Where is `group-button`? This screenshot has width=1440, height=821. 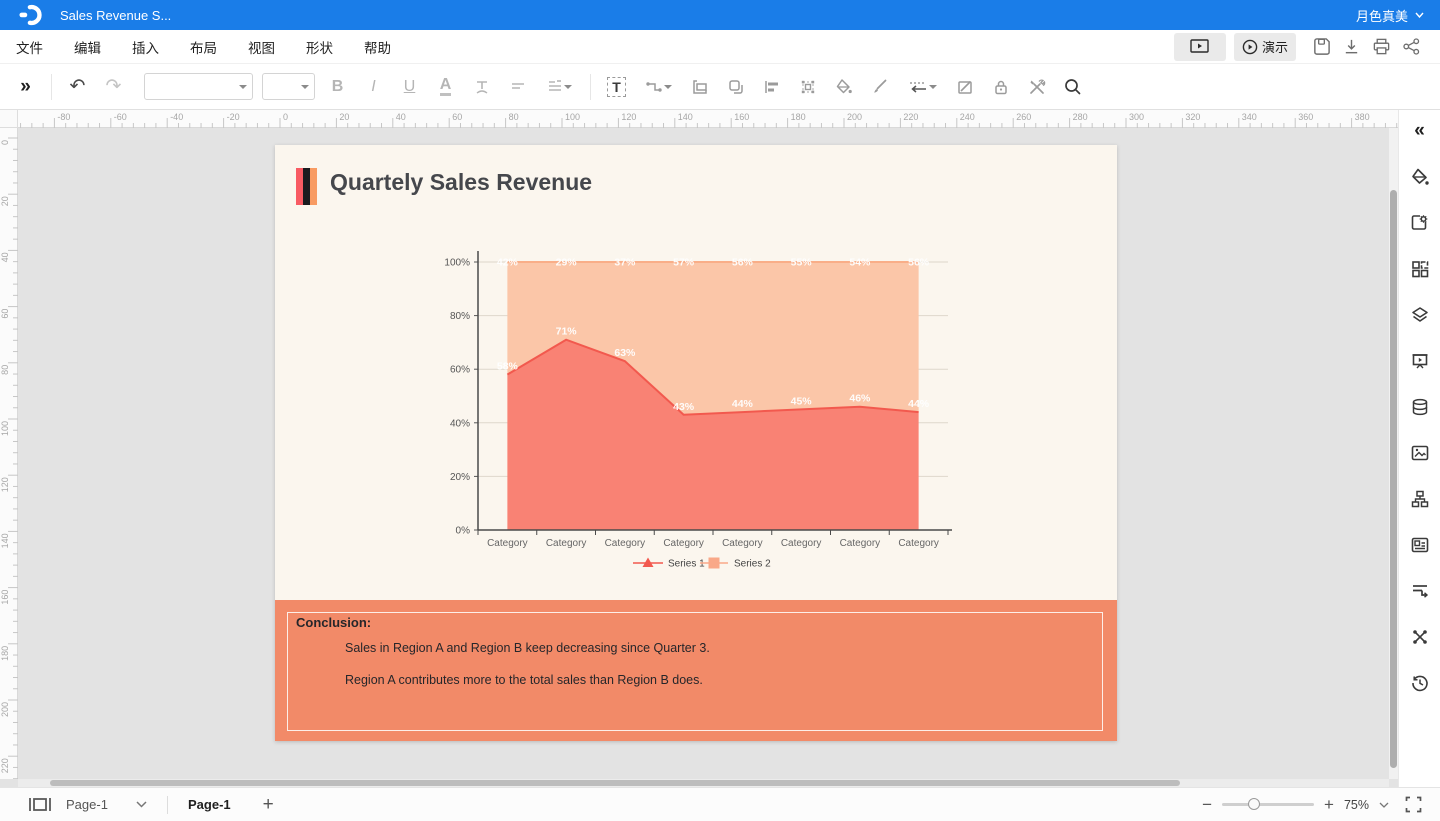 group-button is located at coordinates (735, 86).